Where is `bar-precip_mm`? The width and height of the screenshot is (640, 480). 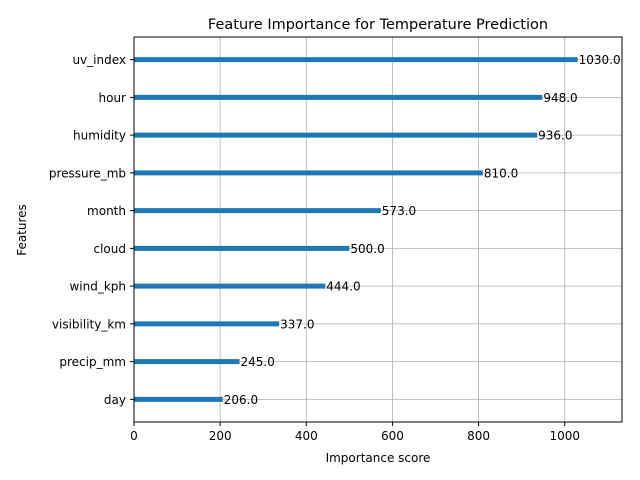
bar-precip_mm is located at coordinates (187, 362).